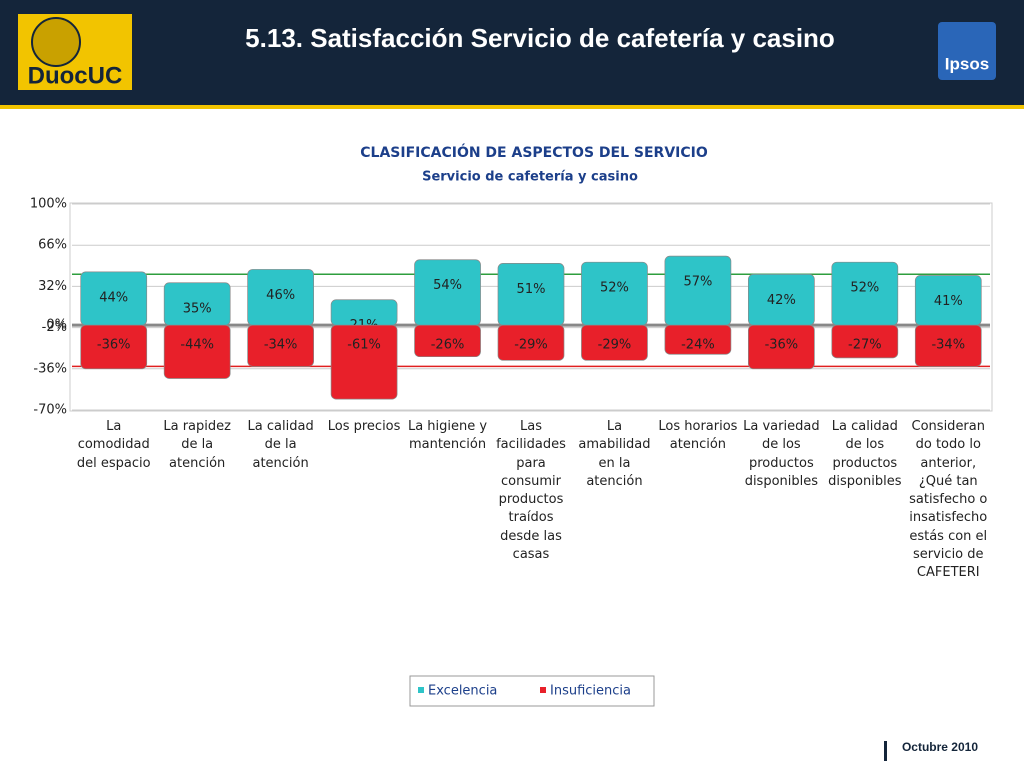  I want to click on value-label: 41%, so click(948, 301).